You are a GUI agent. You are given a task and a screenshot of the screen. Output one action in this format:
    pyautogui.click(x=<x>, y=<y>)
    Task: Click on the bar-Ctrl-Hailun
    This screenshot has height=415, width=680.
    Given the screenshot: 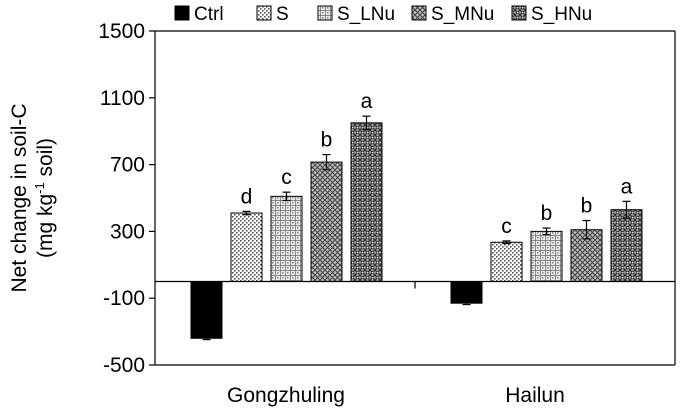 What is the action you would take?
    pyautogui.click(x=466, y=292)
    